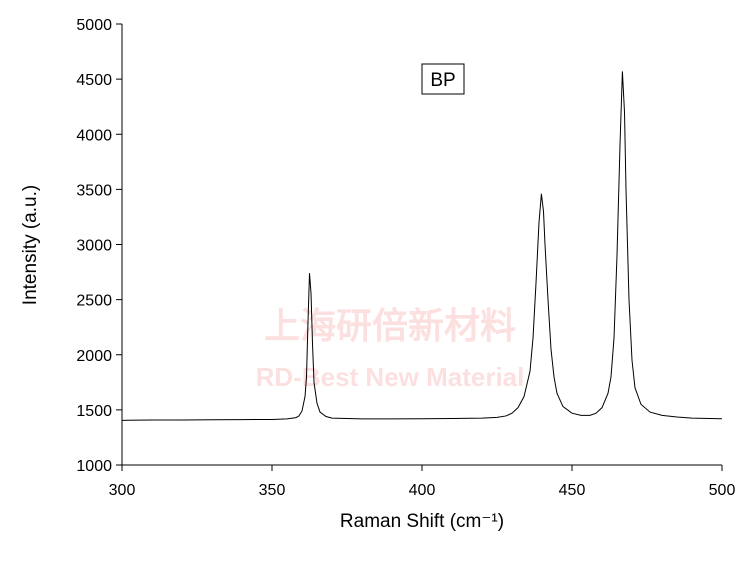  I want to click on annotation-box, so click(443, 79).